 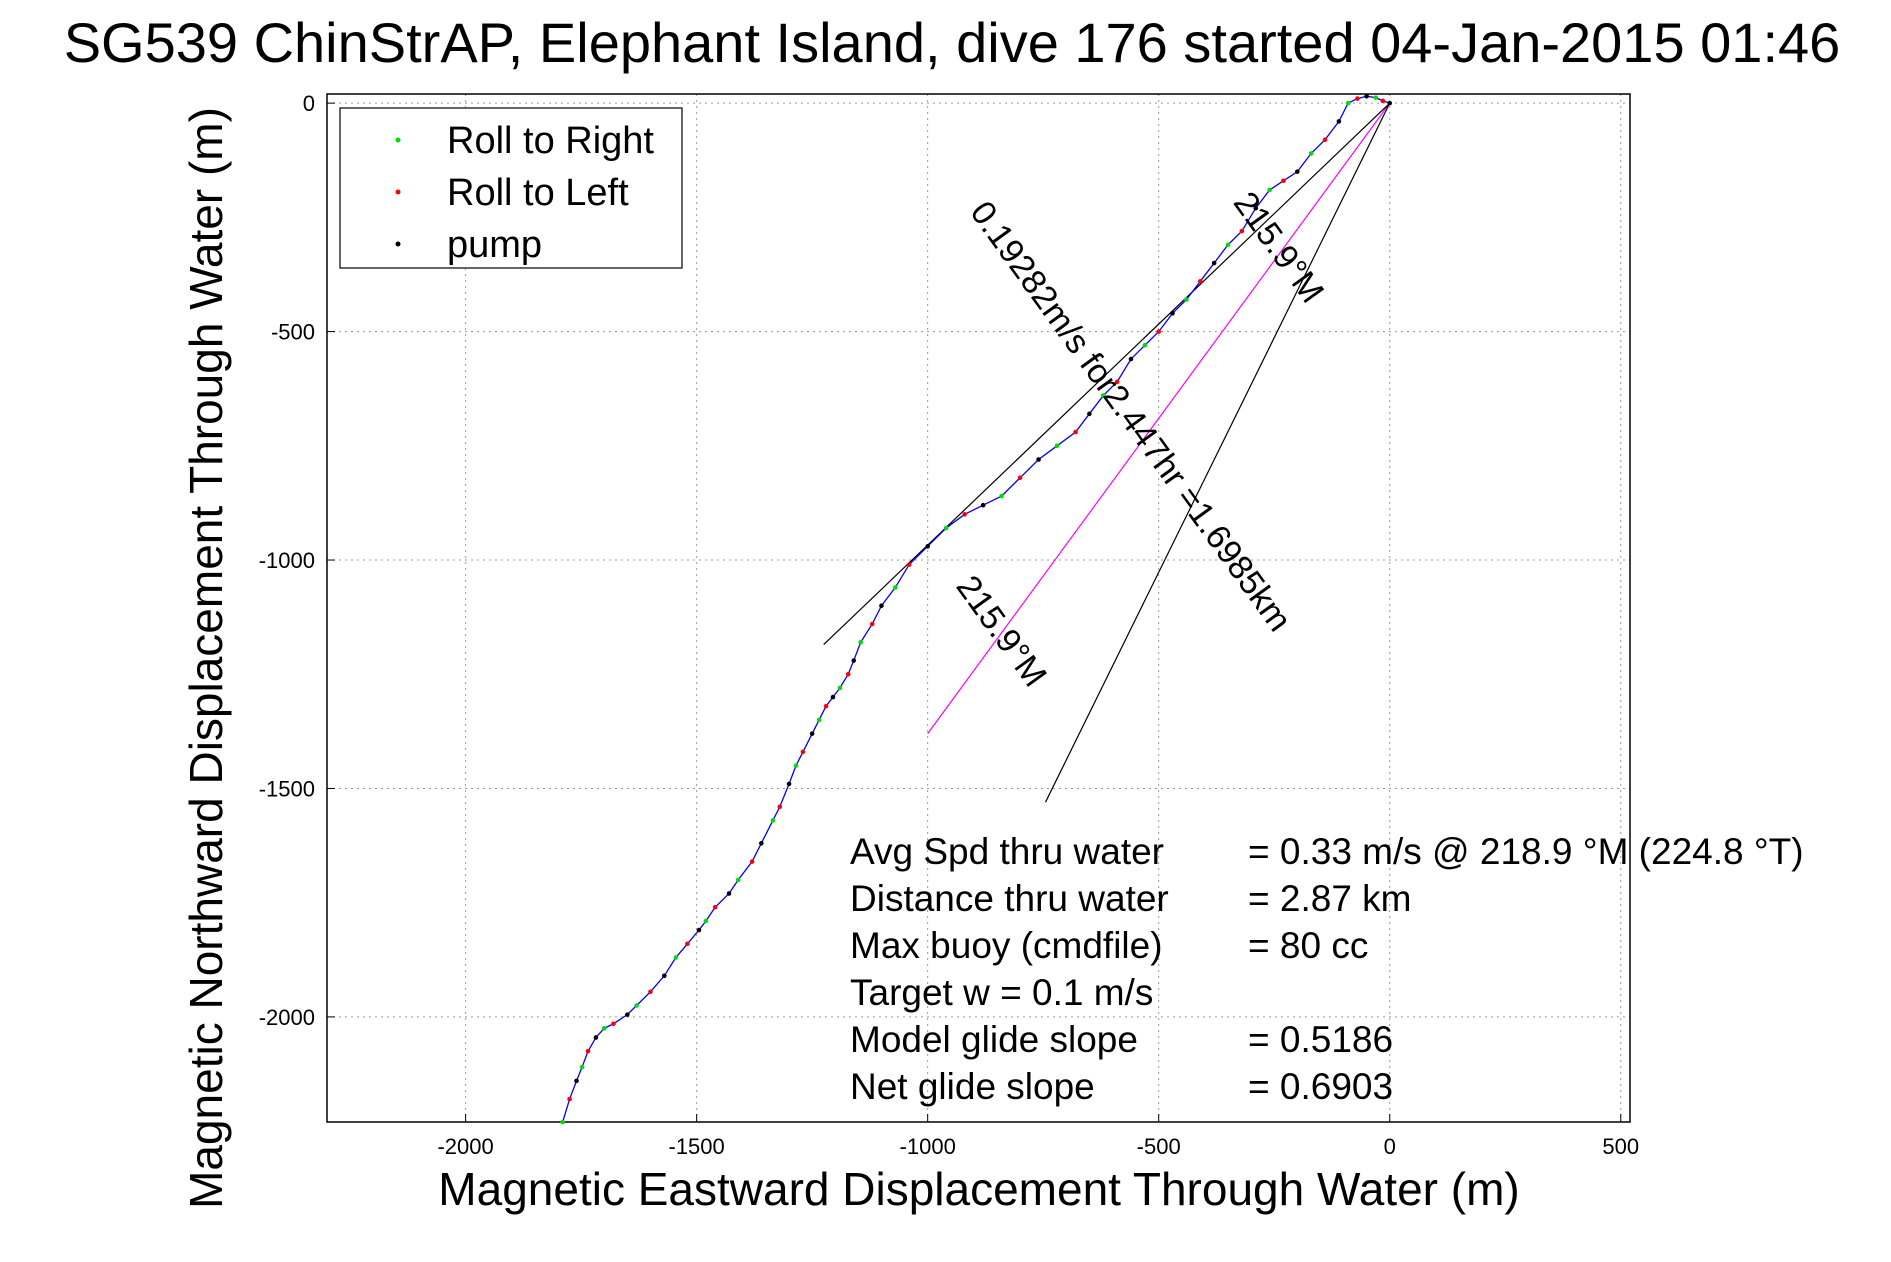 What do you see at coordinates (1330, 898) in the screenshot?
I see `stat-value: = 2.87 km` at bounding box center [1330, 898].